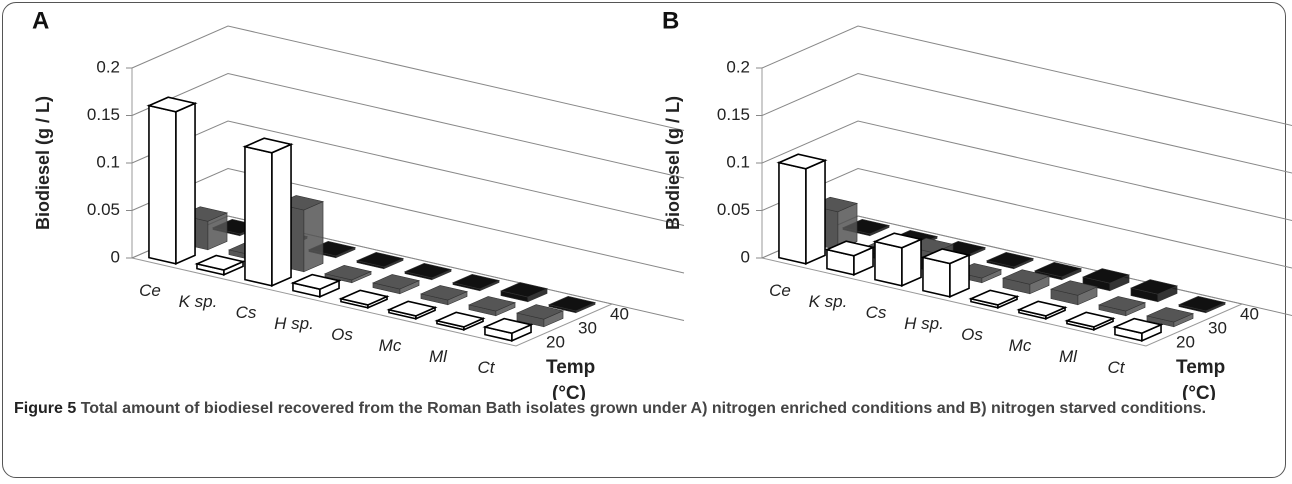 This screenshot has height=484, width=1292. What do you see at coordinates (1217, 327) in the screenshot?
I see `depth-tick-label: 30` at bounding box center [1217, 327].